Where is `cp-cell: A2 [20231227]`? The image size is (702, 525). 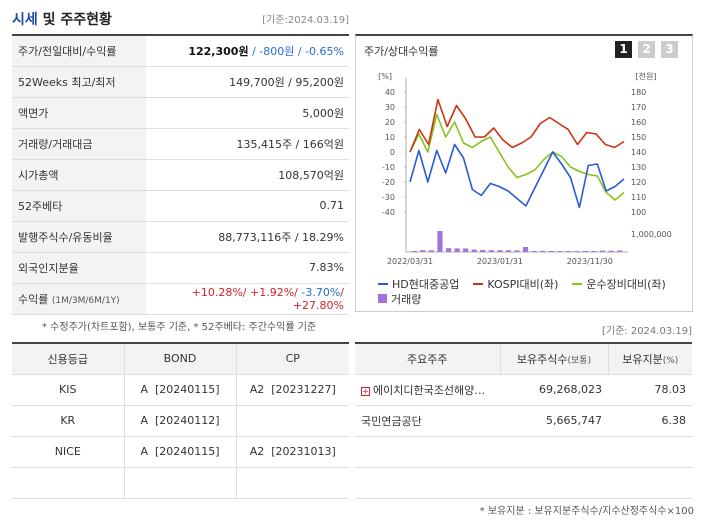
cp-cell: A2 [20231227] is located at coordinates (292, 389).